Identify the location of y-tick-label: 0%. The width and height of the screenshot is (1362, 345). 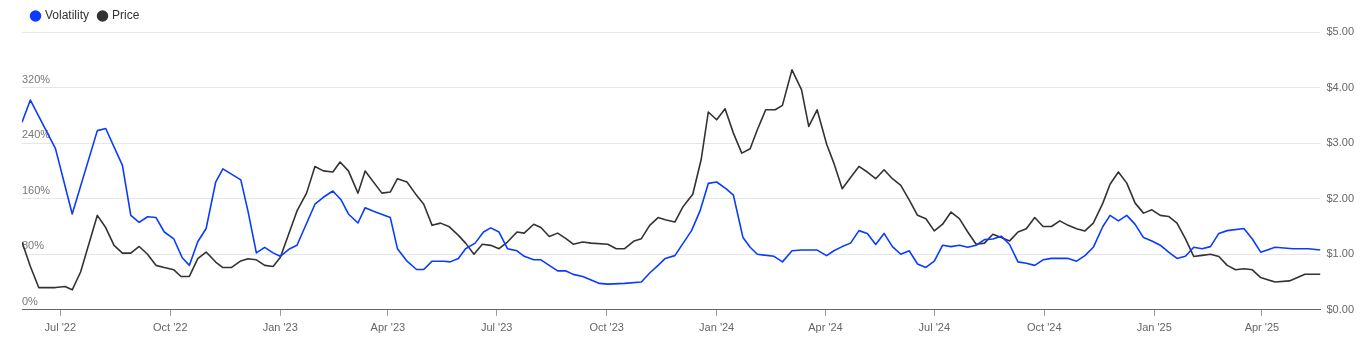
(30, 300).